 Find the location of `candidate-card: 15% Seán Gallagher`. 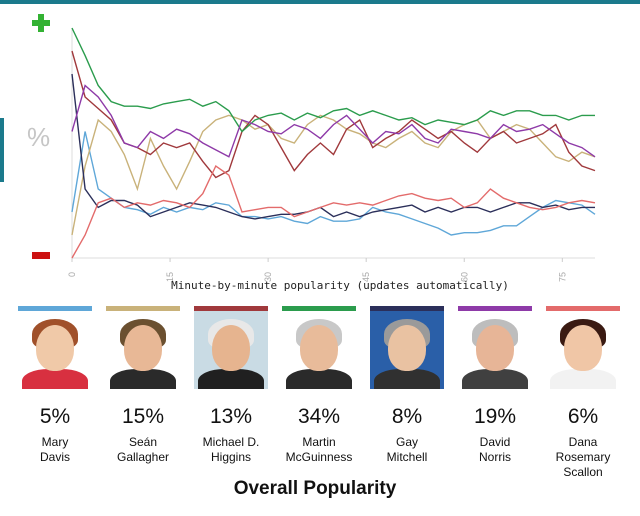

candidate-card: 15% Seán Gallagher is located at coordinates (143, 385).